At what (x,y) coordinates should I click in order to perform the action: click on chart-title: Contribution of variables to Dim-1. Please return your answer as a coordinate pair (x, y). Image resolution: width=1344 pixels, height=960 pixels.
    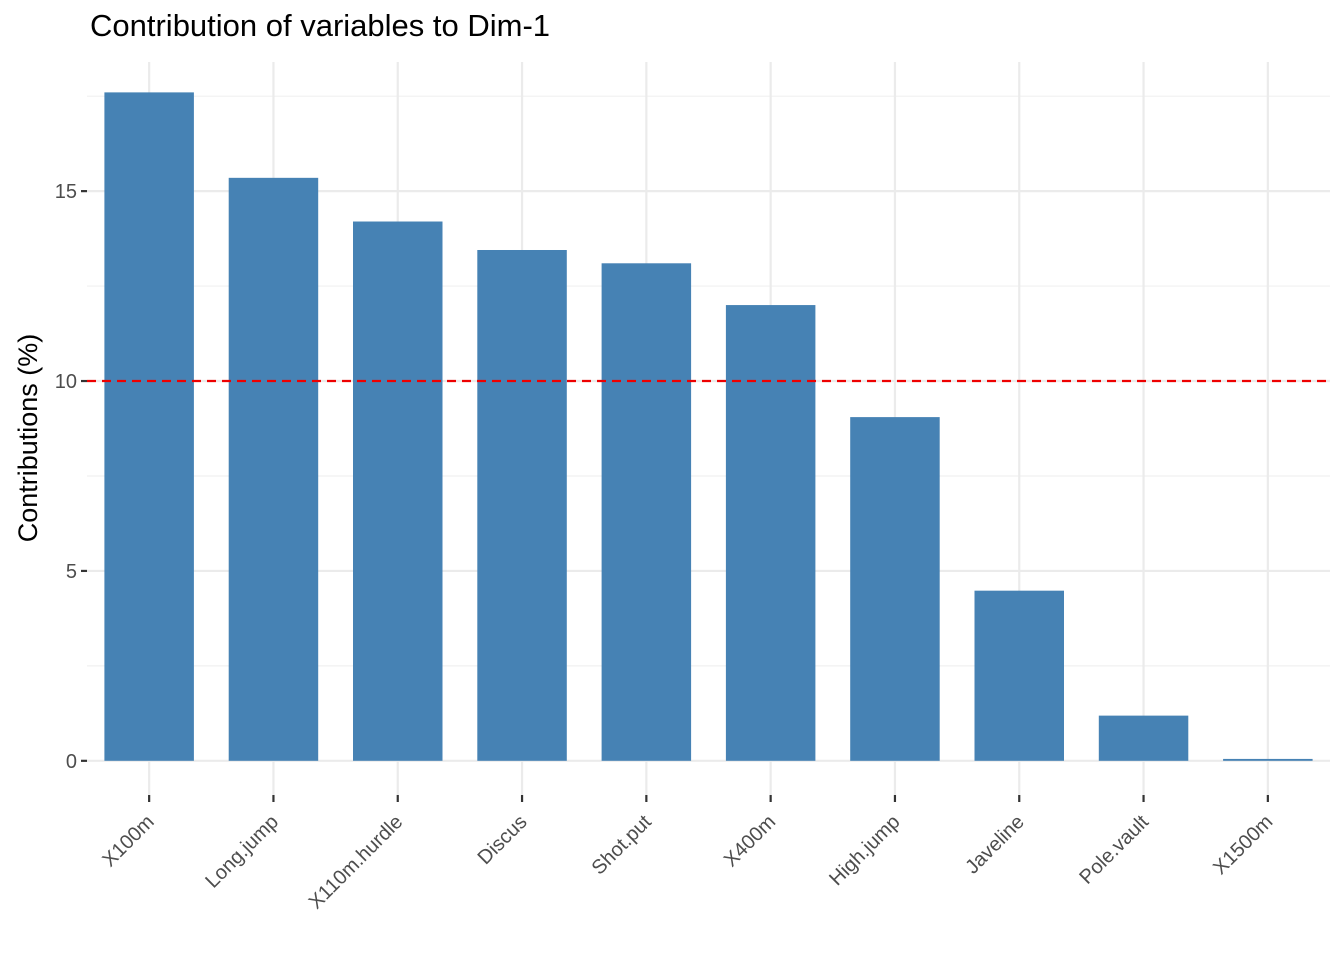
    Looking at the image, I should click on (320, 25).